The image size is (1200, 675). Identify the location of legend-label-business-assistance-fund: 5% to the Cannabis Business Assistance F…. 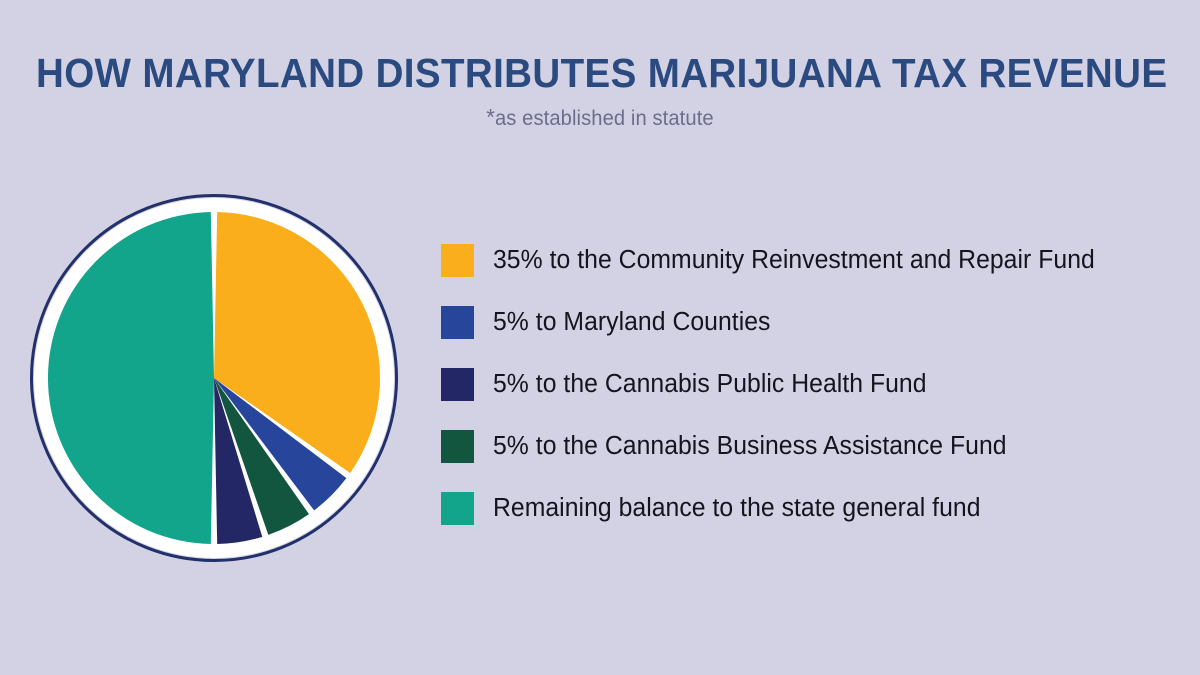
(750, 445).